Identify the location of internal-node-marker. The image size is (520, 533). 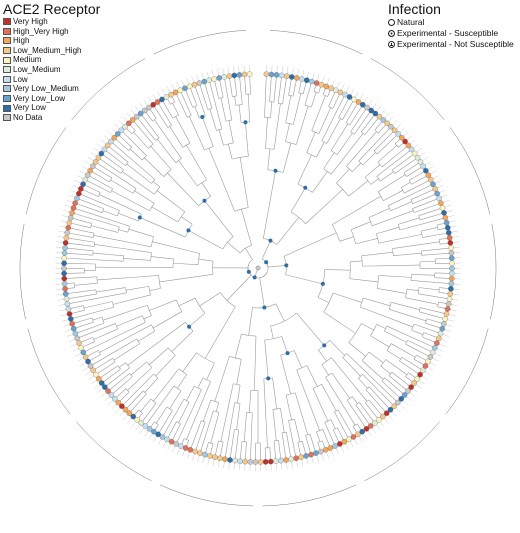
(202, 116).